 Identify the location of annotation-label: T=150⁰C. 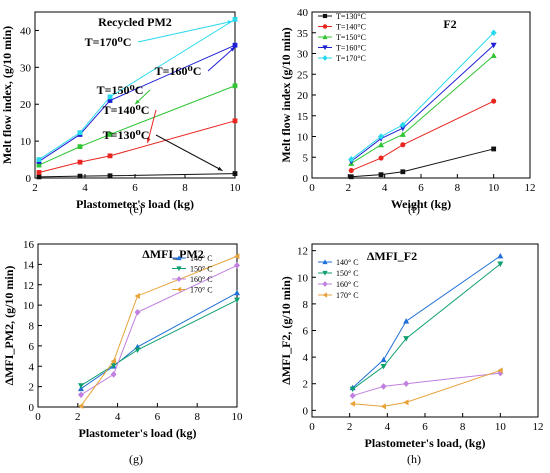
(120, 90).